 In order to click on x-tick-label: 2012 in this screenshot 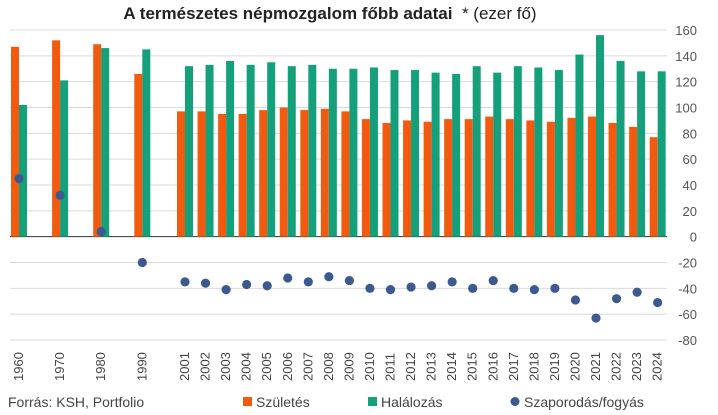, I will do `click(410, 366)`.